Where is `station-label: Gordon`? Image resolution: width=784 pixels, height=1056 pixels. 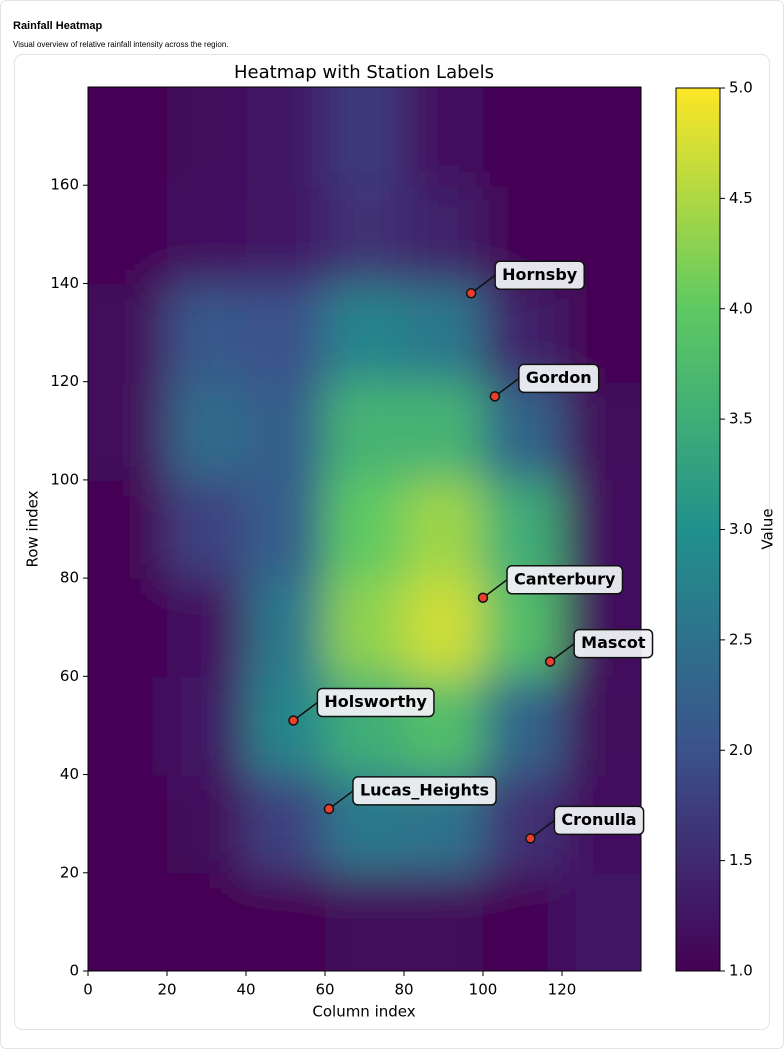
station-label: Gordon is located at coordinates (559, 377).